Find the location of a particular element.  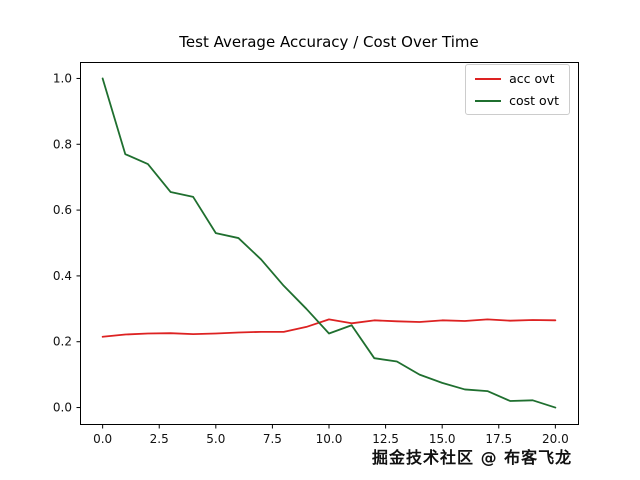

y-tick-label: 0.8 is located at coordinates (62, 144).